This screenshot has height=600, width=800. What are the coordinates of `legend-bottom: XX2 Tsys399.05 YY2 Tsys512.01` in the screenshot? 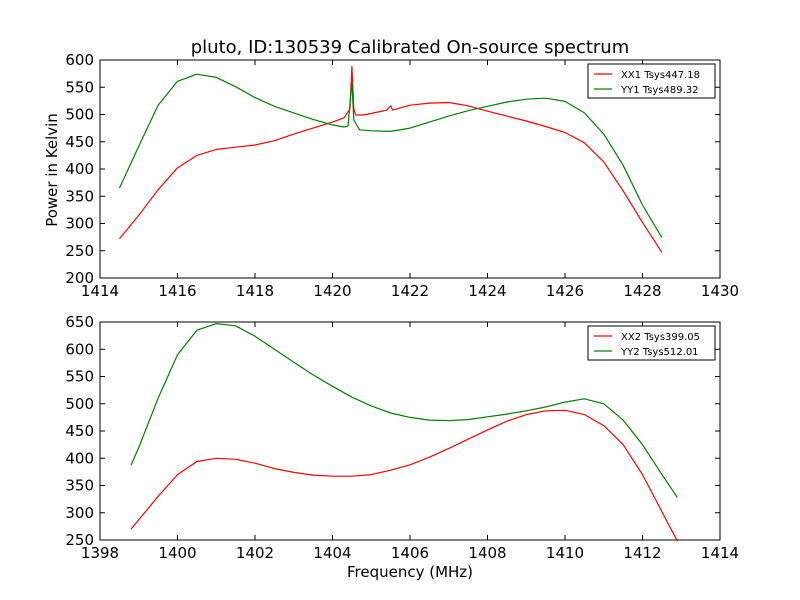 It's located at (651, 343).